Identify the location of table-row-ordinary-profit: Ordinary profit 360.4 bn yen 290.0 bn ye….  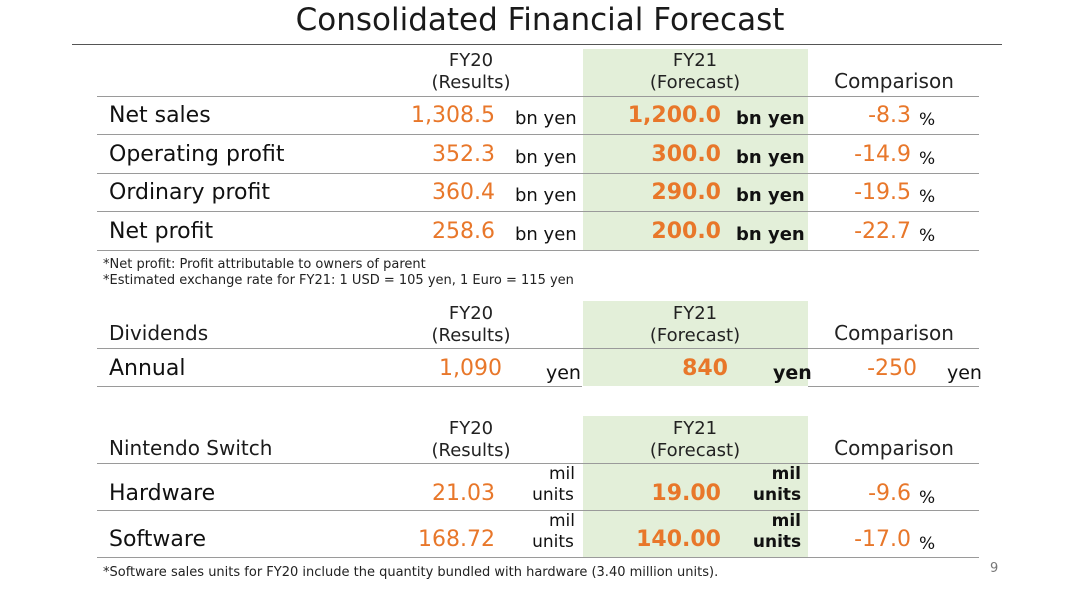
(538, 194).